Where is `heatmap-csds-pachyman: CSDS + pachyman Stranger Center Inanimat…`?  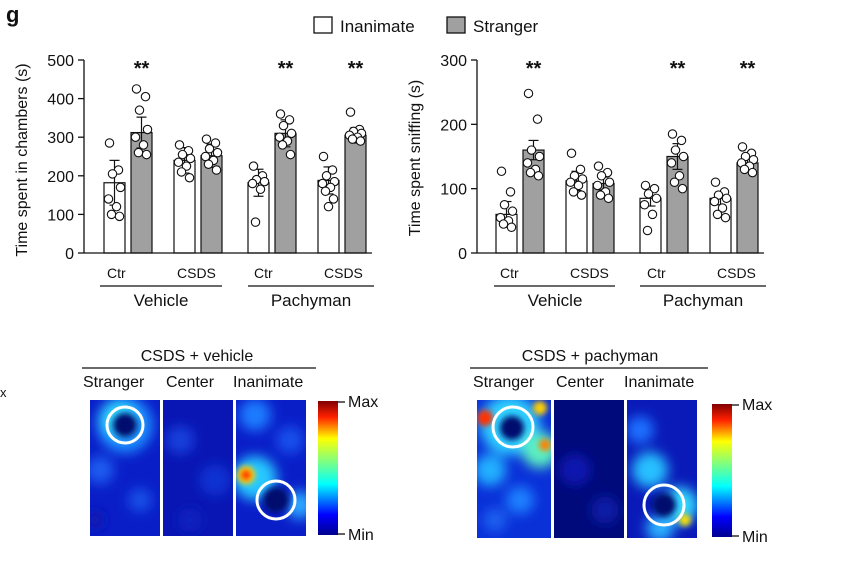
heatmap-csds-pachyman: CSDS + pachyman Stranger Center Inanimat… is located at coordinates (621, 447).